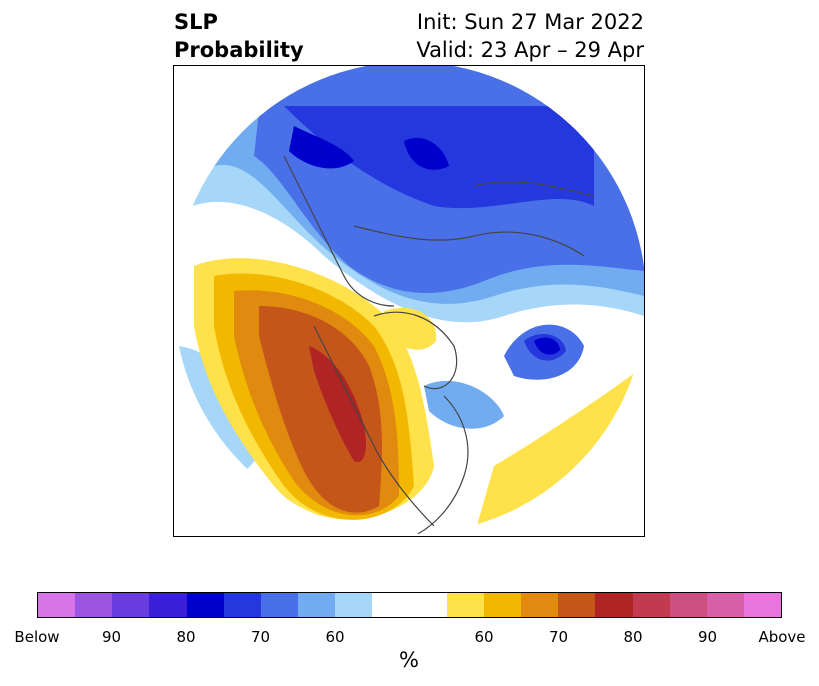 The width and height of the screenshot is (819, 686). I want to click on valid-range: Valid: 23 Apr – 29 Apr, so click(530, 50).